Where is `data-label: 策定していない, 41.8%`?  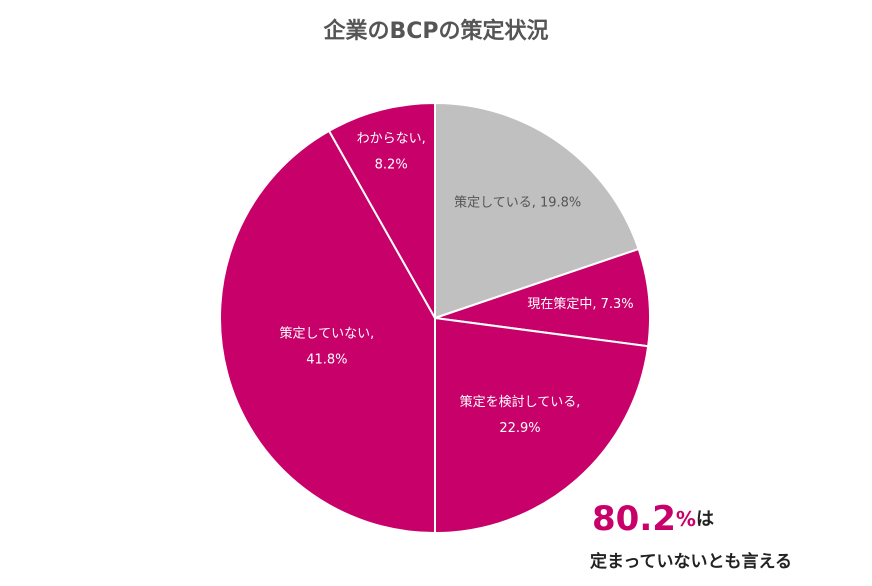 data-label: 策定していない, 41.8% is located at coordinates (327, 346).